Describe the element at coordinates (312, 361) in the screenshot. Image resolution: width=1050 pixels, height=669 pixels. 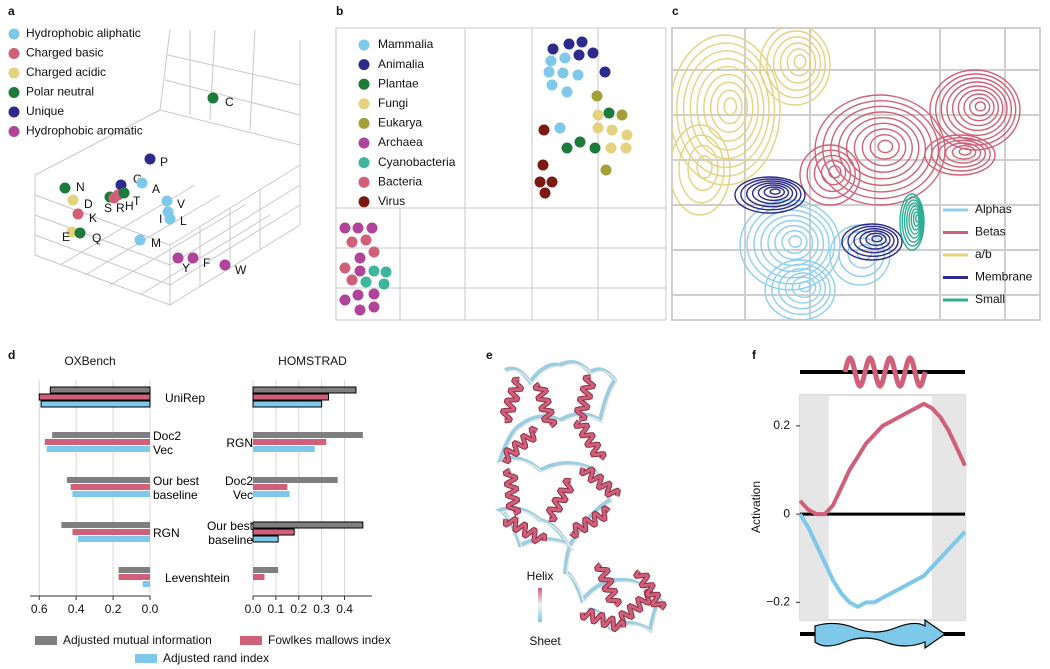
I see `chart-title: HOMSTRAD` at that location.